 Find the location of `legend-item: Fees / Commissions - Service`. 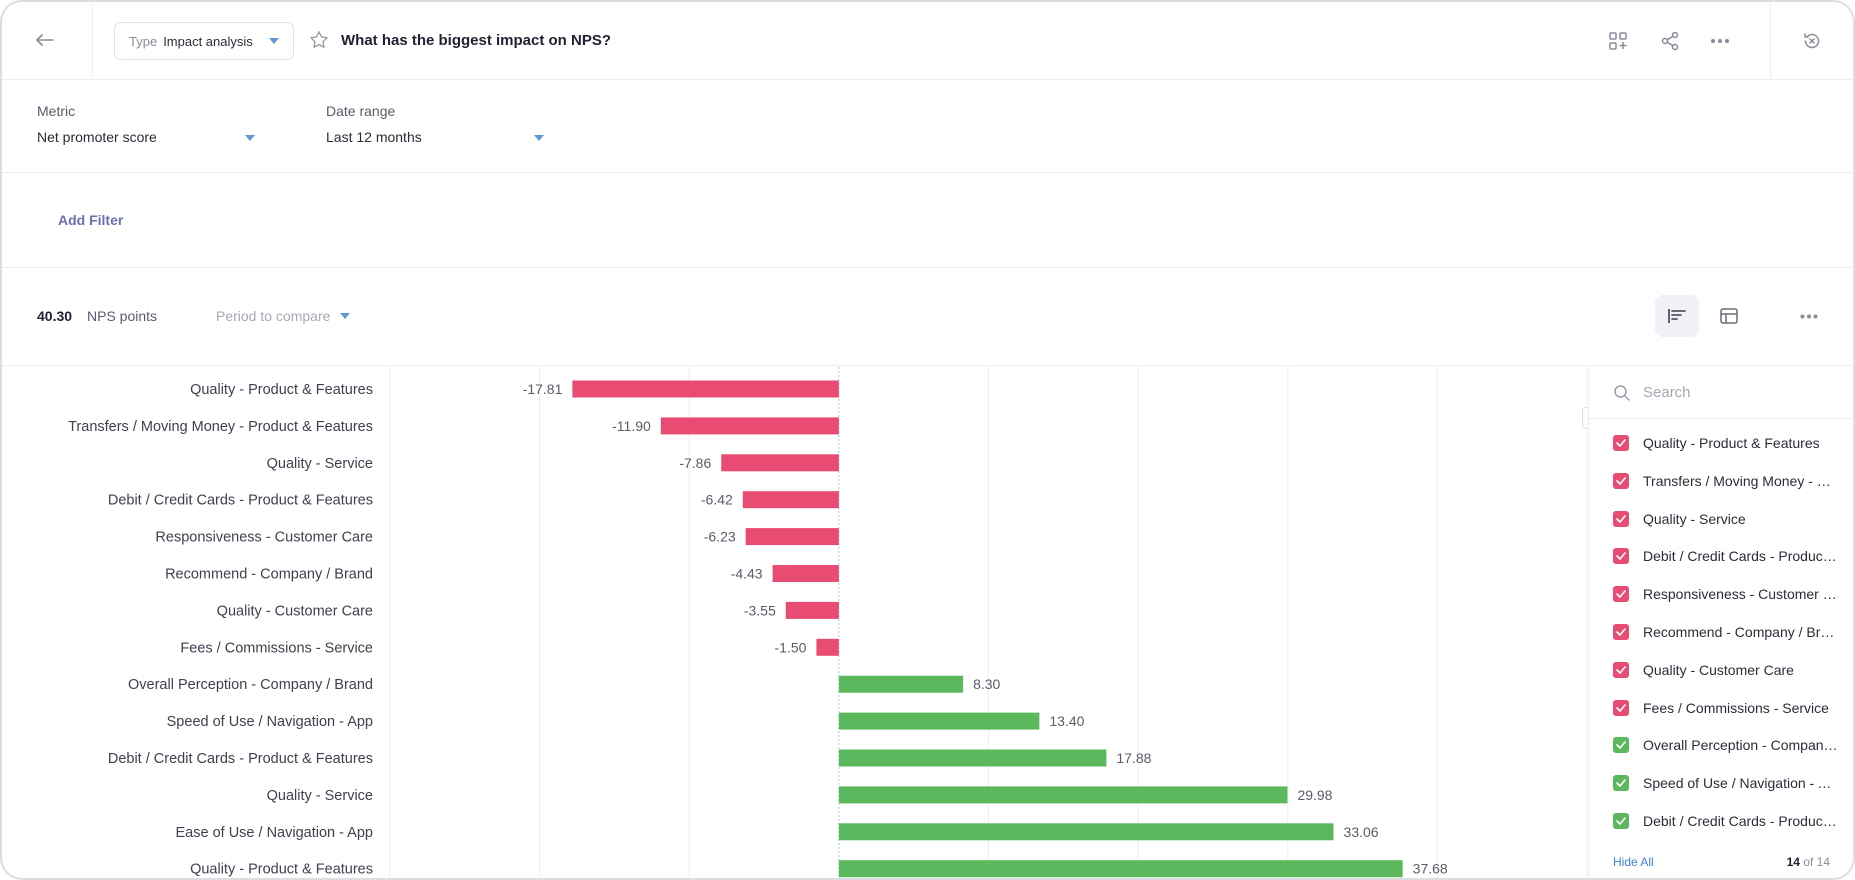

legend-item: Fees / Commissions - Service is located at coordinates (1725, 708).